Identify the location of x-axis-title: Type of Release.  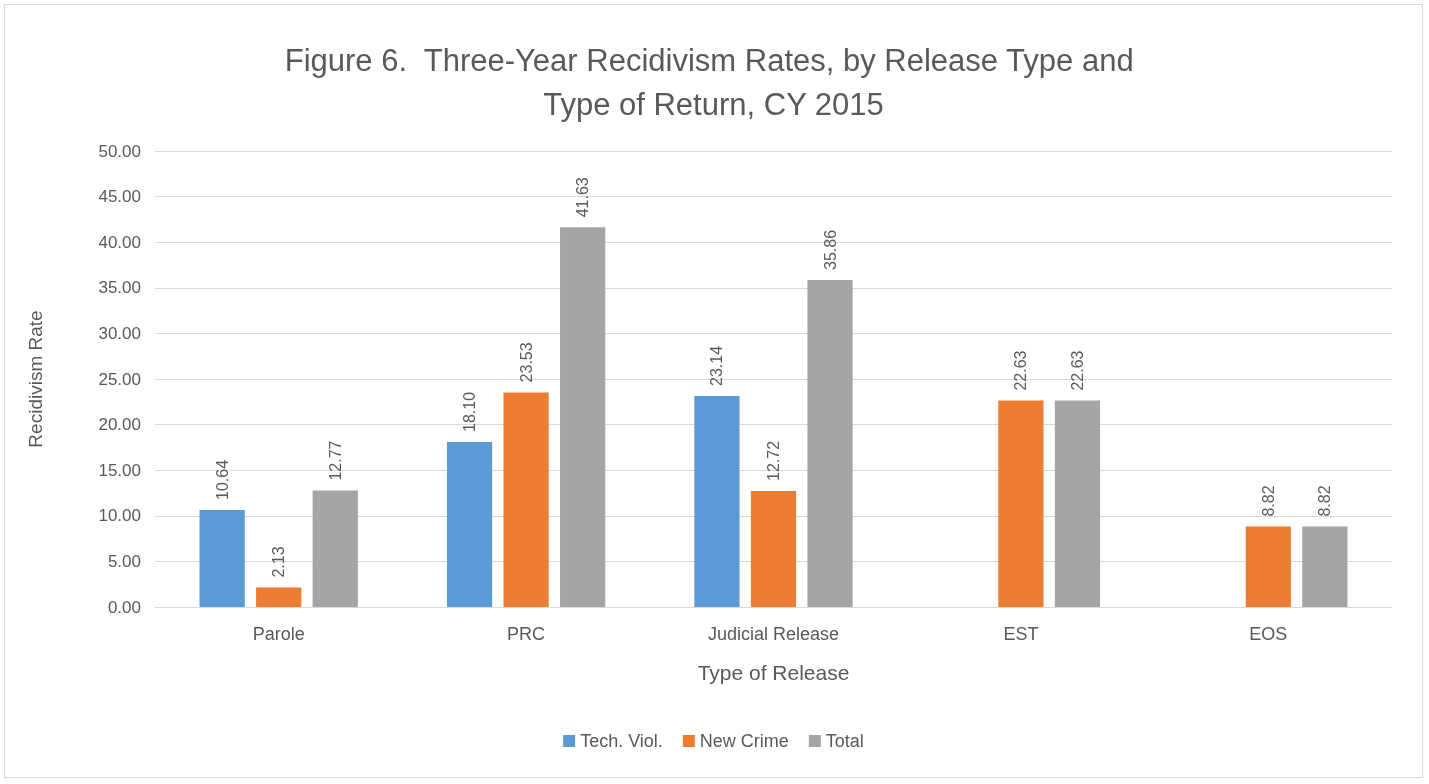
(773, 672).